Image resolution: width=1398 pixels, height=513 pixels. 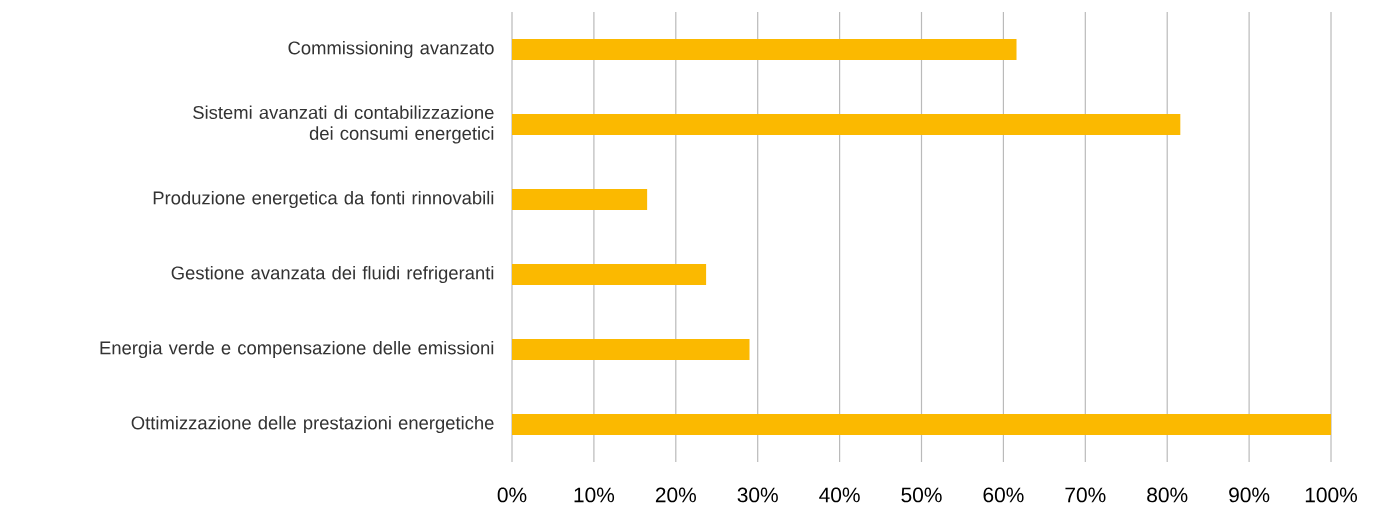 What do you see at coordinates (512, 495) in the screenshot?
I see `x-tick-label: 0%` at bounding box center [512, 495].